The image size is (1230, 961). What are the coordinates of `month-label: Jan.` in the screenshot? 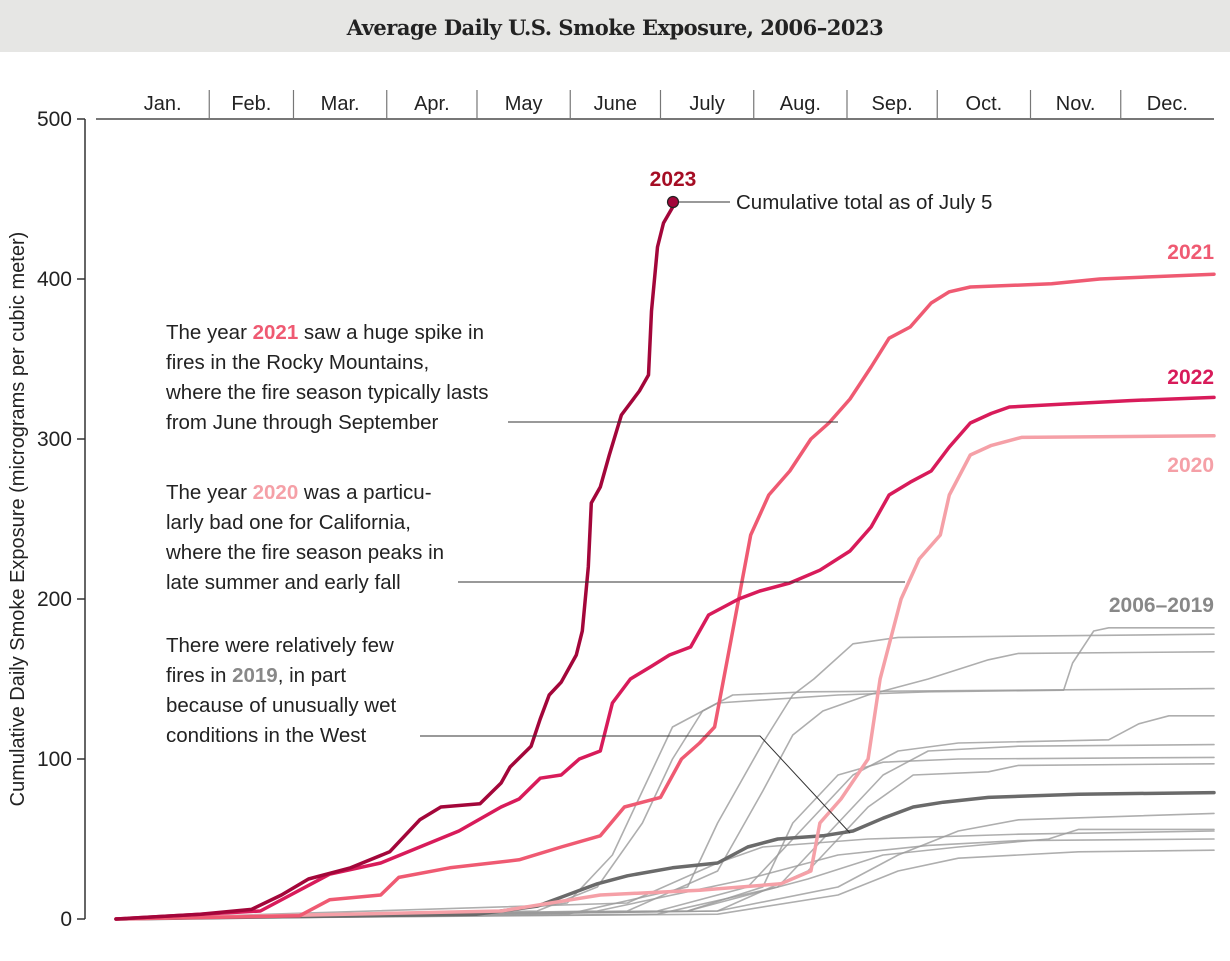 It's located at (163, 104).